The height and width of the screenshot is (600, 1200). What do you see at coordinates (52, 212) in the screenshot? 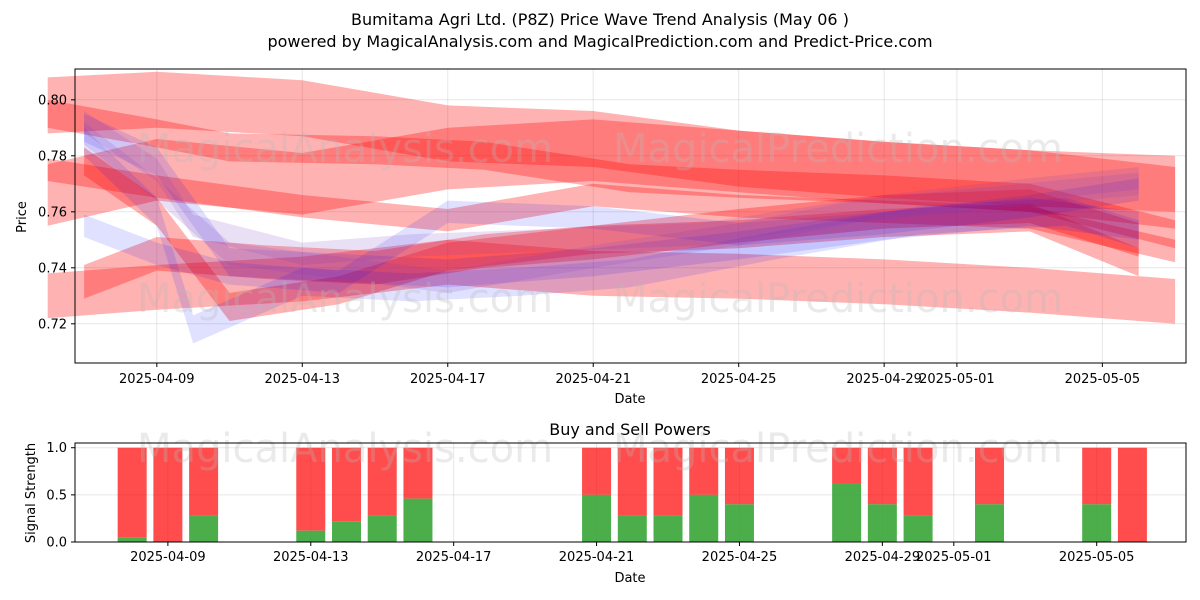
I see `price-y-tick-label: 0.76` at bounding box center [52, 212].